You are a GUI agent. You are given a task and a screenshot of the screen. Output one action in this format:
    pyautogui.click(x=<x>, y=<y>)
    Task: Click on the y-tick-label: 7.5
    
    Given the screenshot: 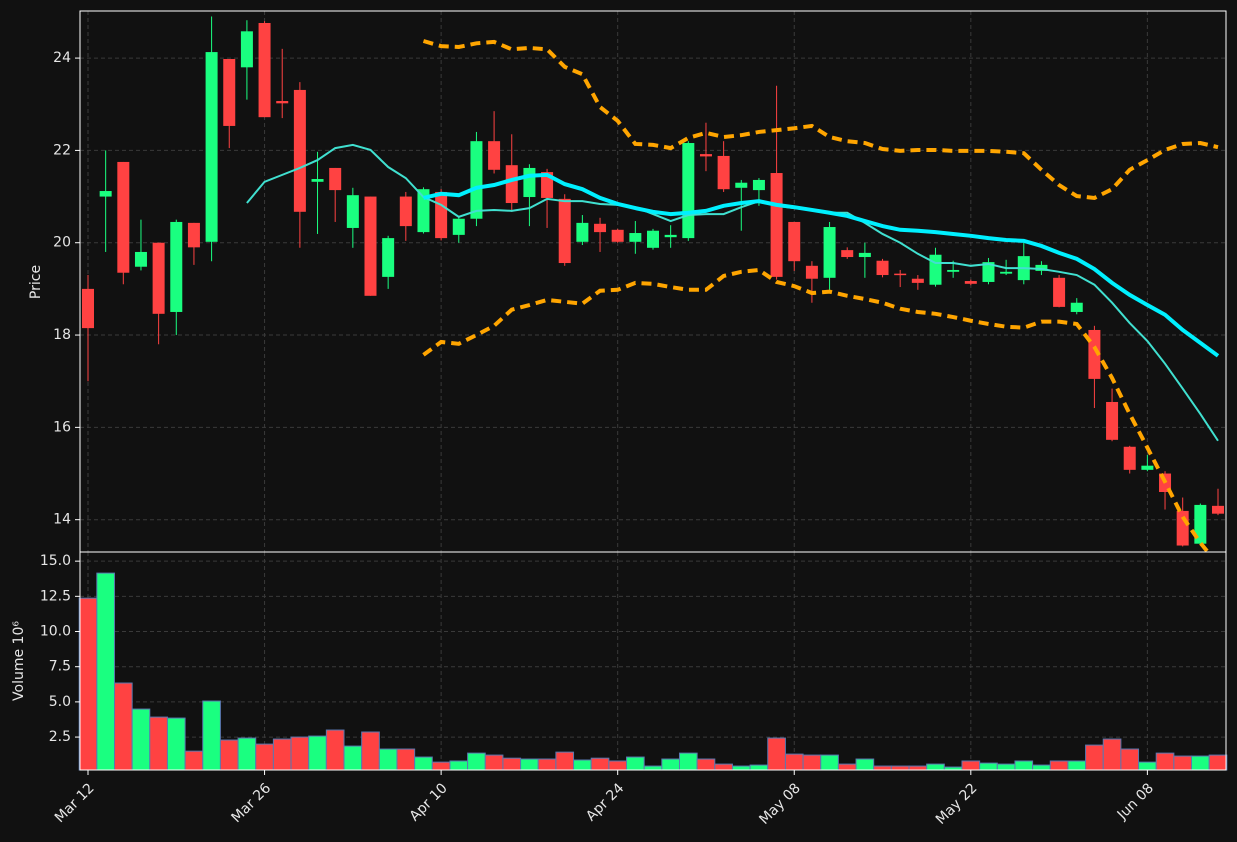 What is the action you would take?
    pyautogui.click(x=60, y=667)
    